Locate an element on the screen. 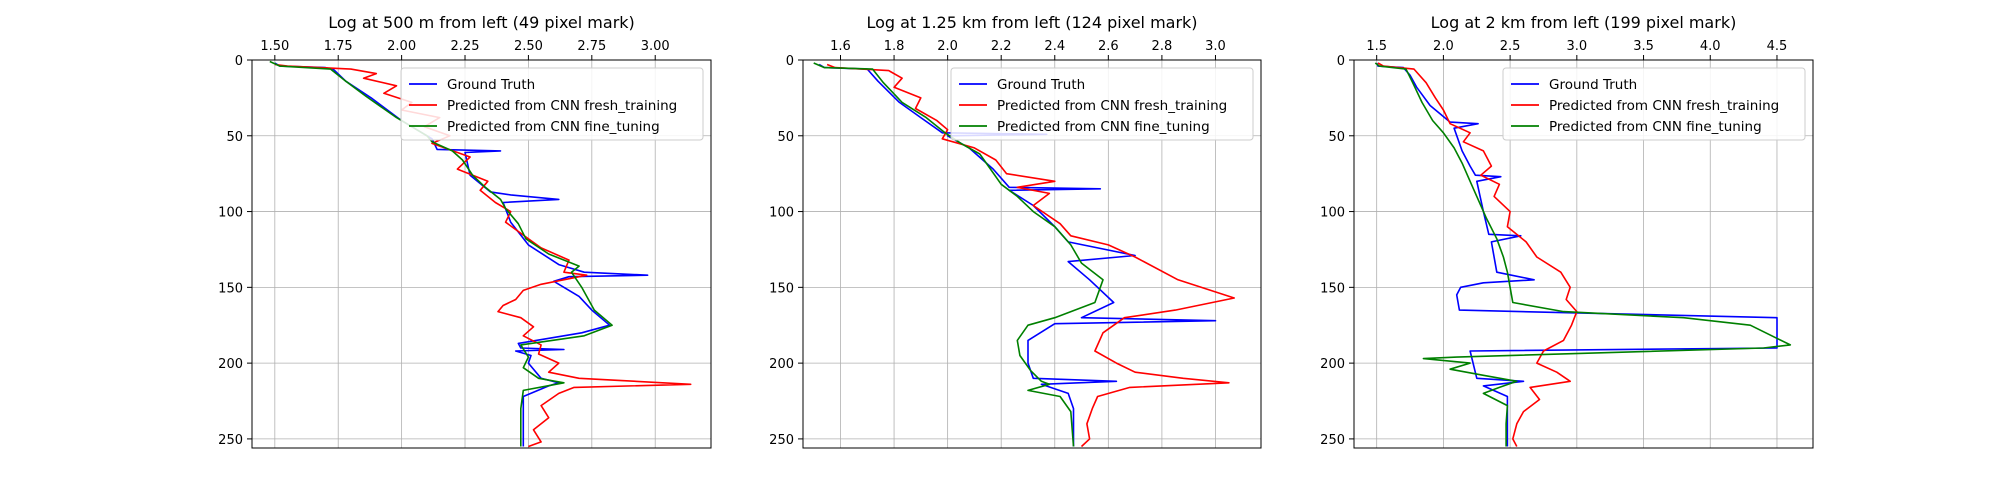 The image size is (2000, 500). x-tick-label: 2.75 is located at coordinates (591, 46).